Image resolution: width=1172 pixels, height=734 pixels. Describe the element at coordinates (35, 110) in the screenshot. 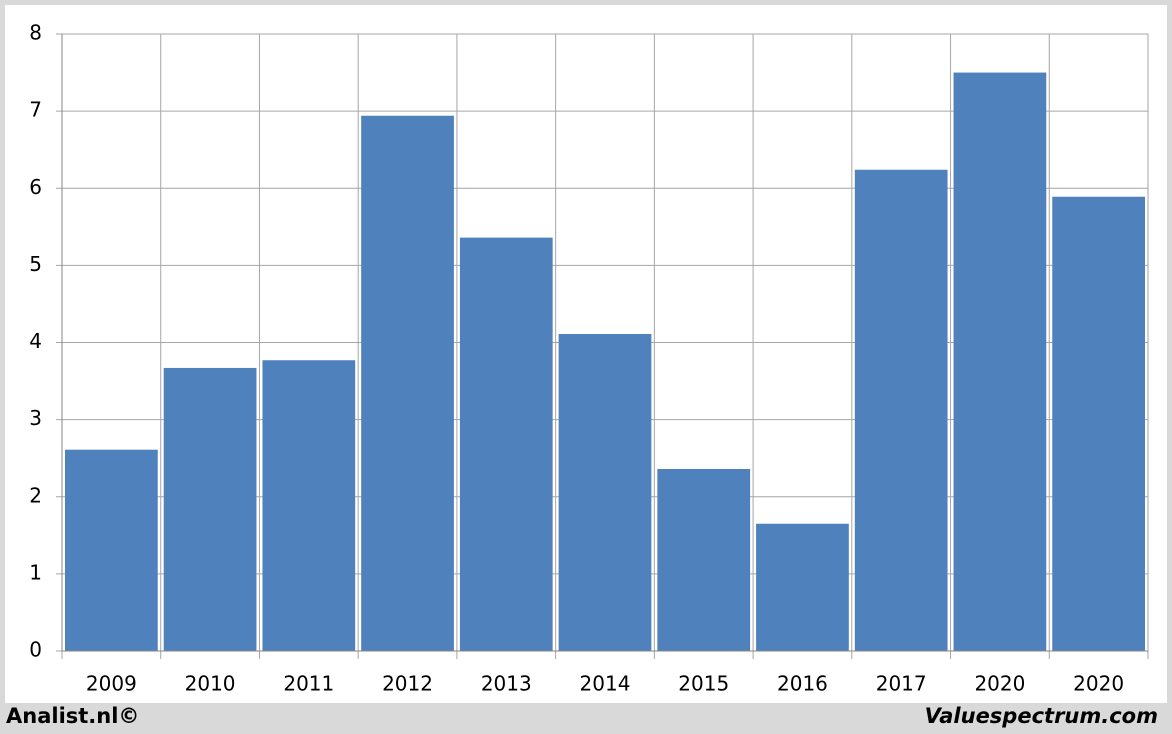

I see `y-tick-label: 7` at that location.